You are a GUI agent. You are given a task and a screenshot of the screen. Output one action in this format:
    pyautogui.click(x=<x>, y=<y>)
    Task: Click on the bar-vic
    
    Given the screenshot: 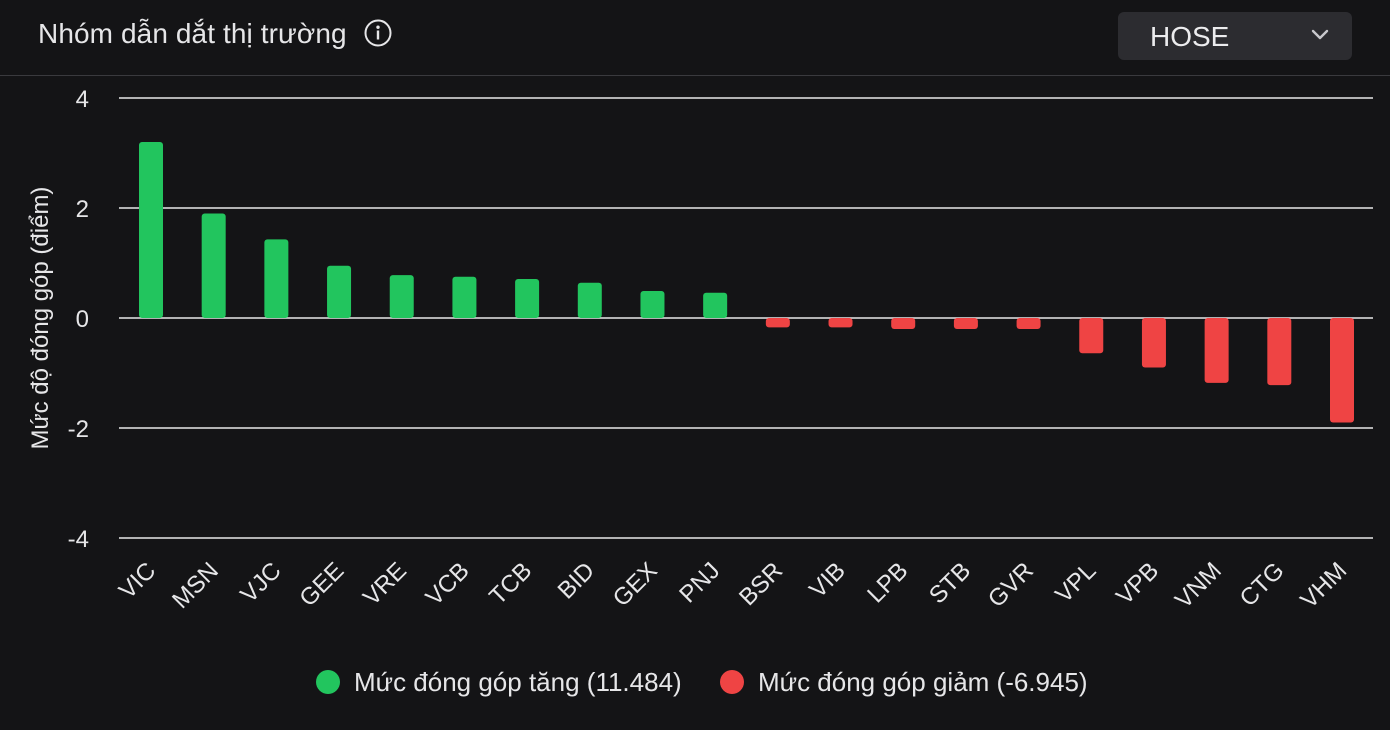 What is the action you would take?
    pyautogui.click(x=151, y=230)
    